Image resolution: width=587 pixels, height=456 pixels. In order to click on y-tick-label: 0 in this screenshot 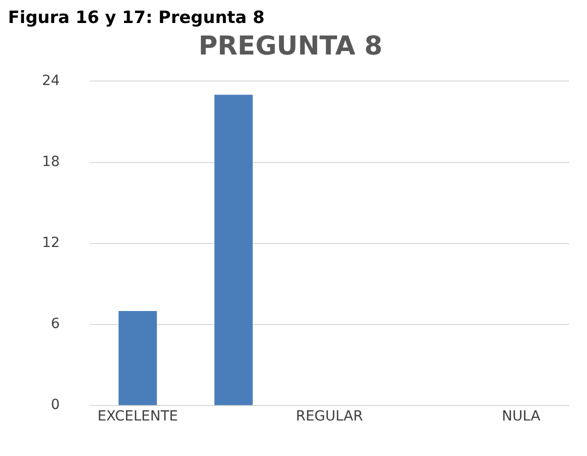, I will do `click(55, 405)`.